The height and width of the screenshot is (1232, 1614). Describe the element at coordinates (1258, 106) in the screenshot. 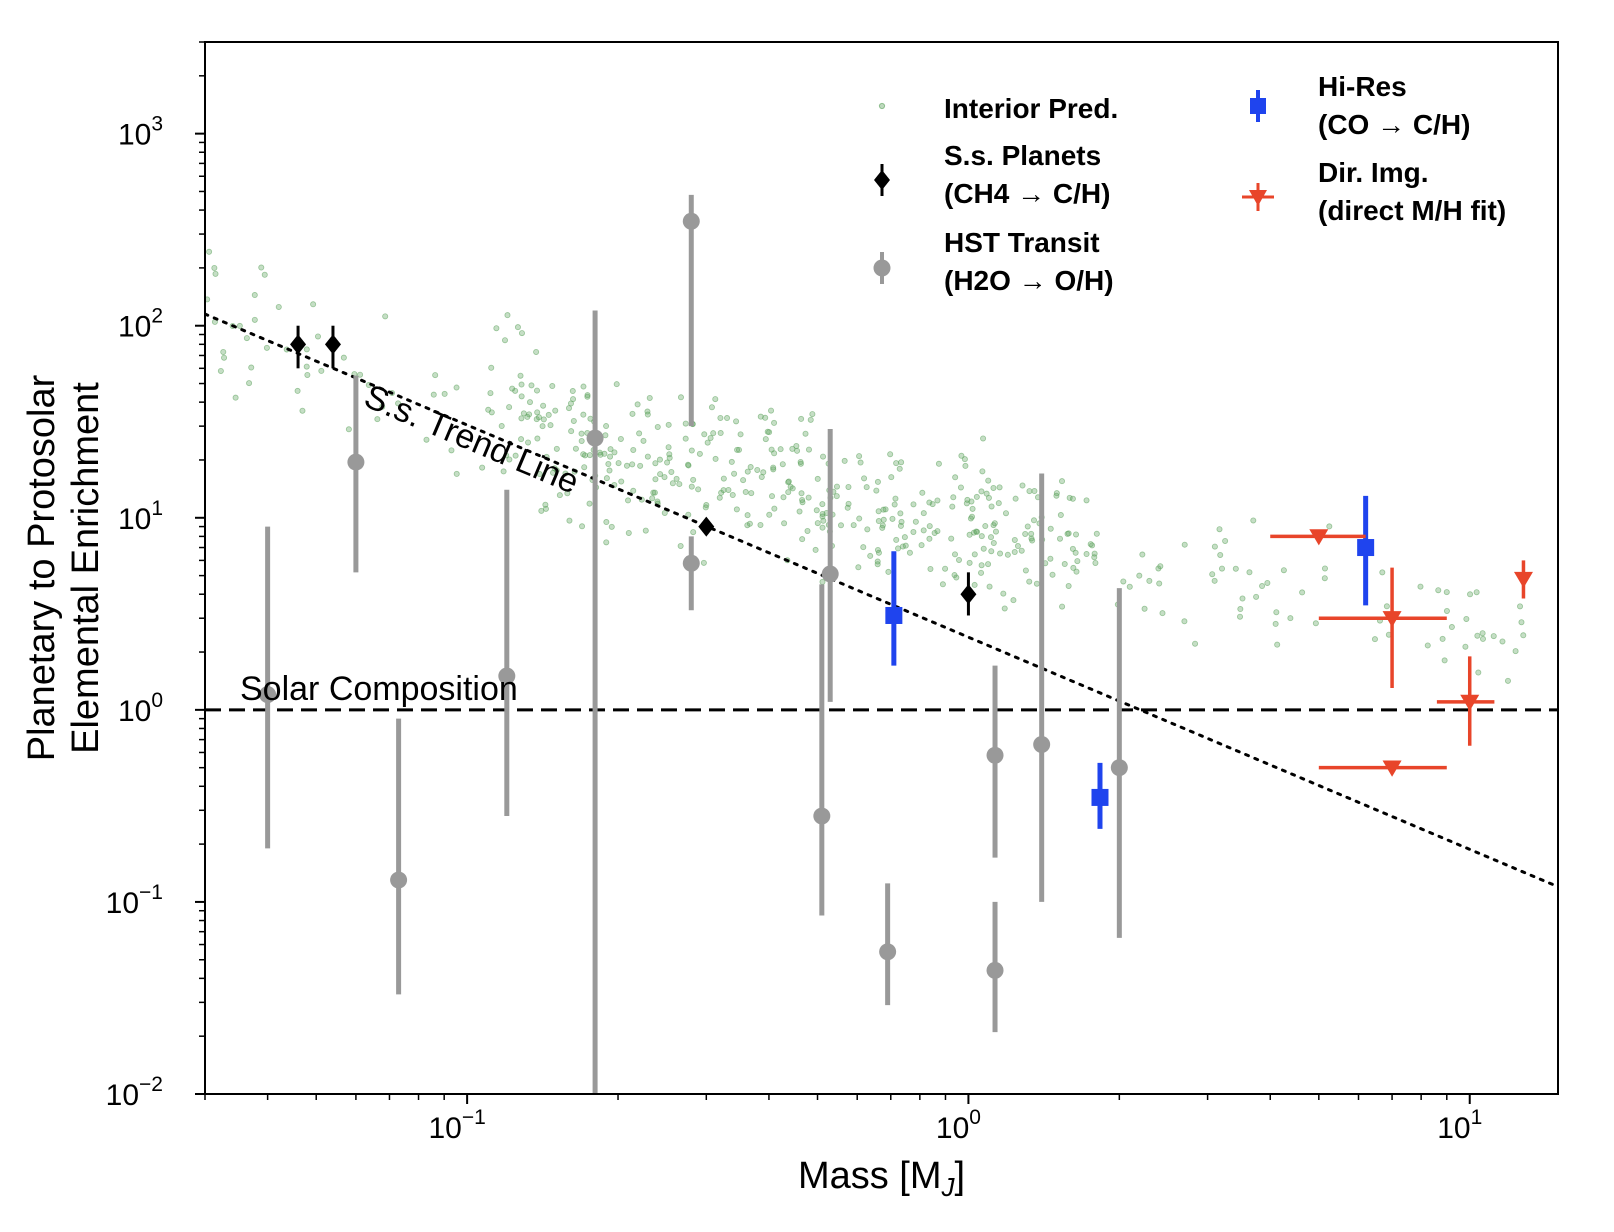

I see `legend-marker-hires` at that location.